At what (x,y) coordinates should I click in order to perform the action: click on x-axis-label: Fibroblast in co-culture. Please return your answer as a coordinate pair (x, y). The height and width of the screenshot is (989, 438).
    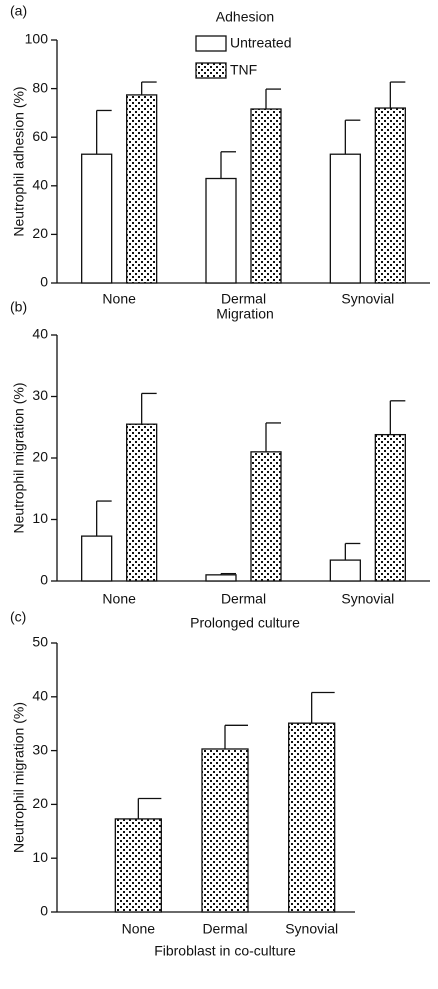
    Looking at the image, I should click on (225, 951).